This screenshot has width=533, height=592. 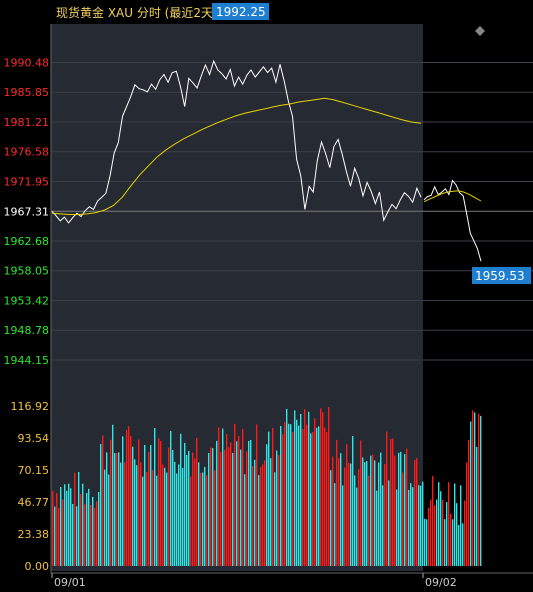 I want to click on x-tick-label: 09/01, so click(x=70, y=582).